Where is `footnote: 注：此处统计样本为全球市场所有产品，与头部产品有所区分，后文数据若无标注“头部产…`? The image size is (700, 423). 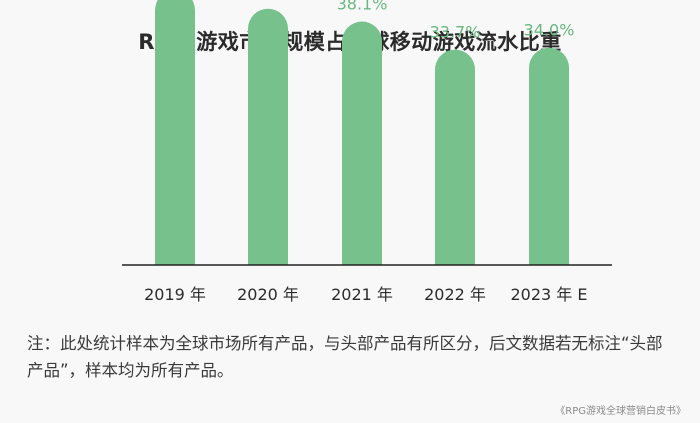 footnote: 注：此处统计样本为全球市场所有产品，与头部产品有所区分，后文数据若无标注“头部产… is located at coordinates (345, 357).